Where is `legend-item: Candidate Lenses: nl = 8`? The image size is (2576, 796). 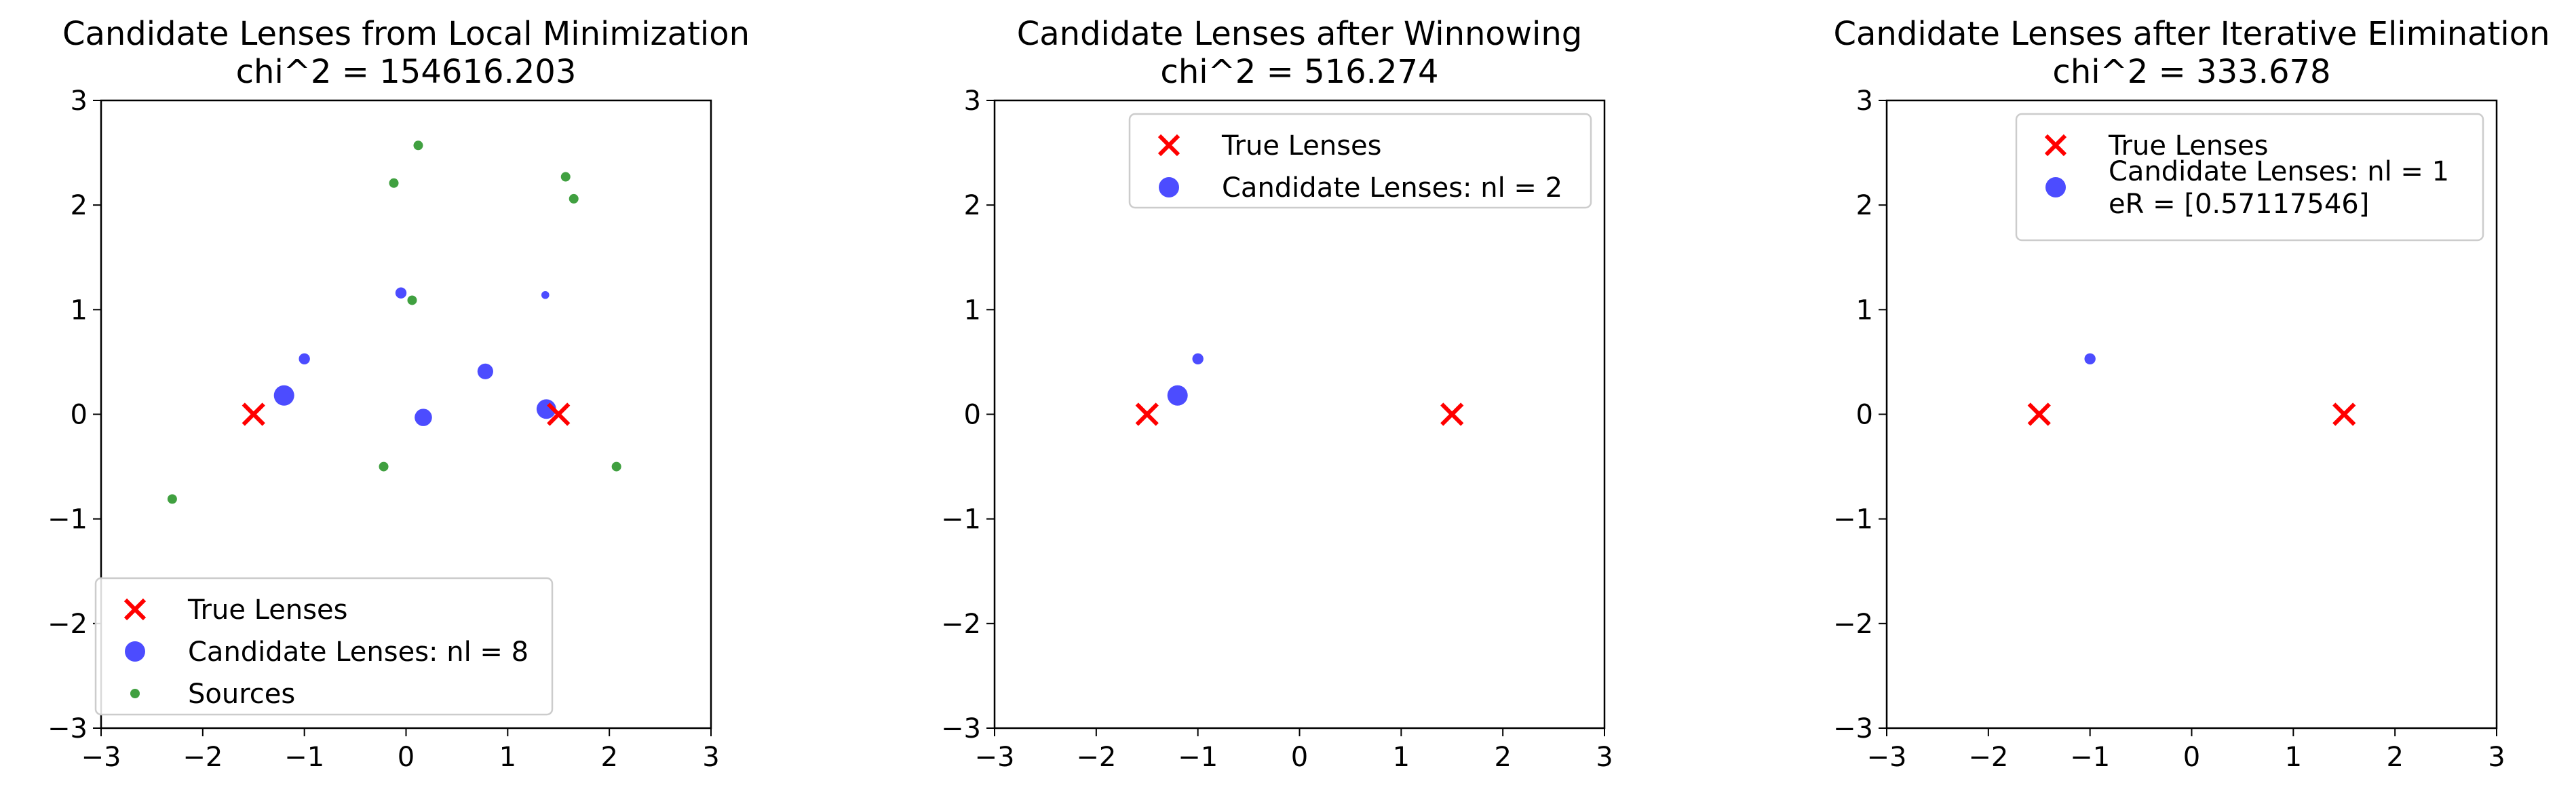 legend-item: Candidate Lenses: nl = 8 is located at coordinates (326, 652).